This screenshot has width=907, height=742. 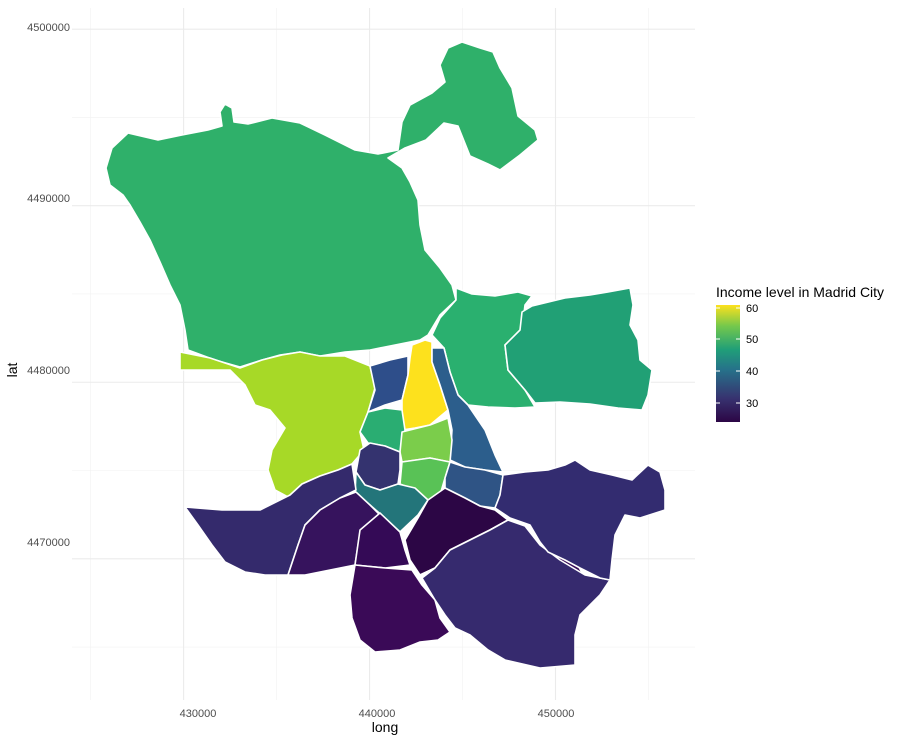 I want to click on legend-title: Income level in Madrid City, so click(x=800, y=292).